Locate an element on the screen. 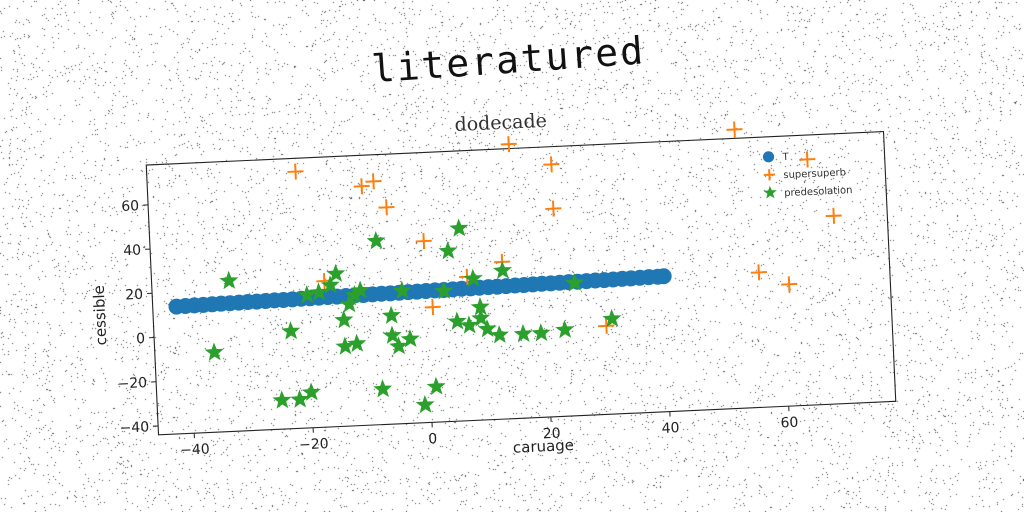 The height and width of the screenshot is (512, 1024). legend-label: supersuperb is located at coordinates (814, 174).